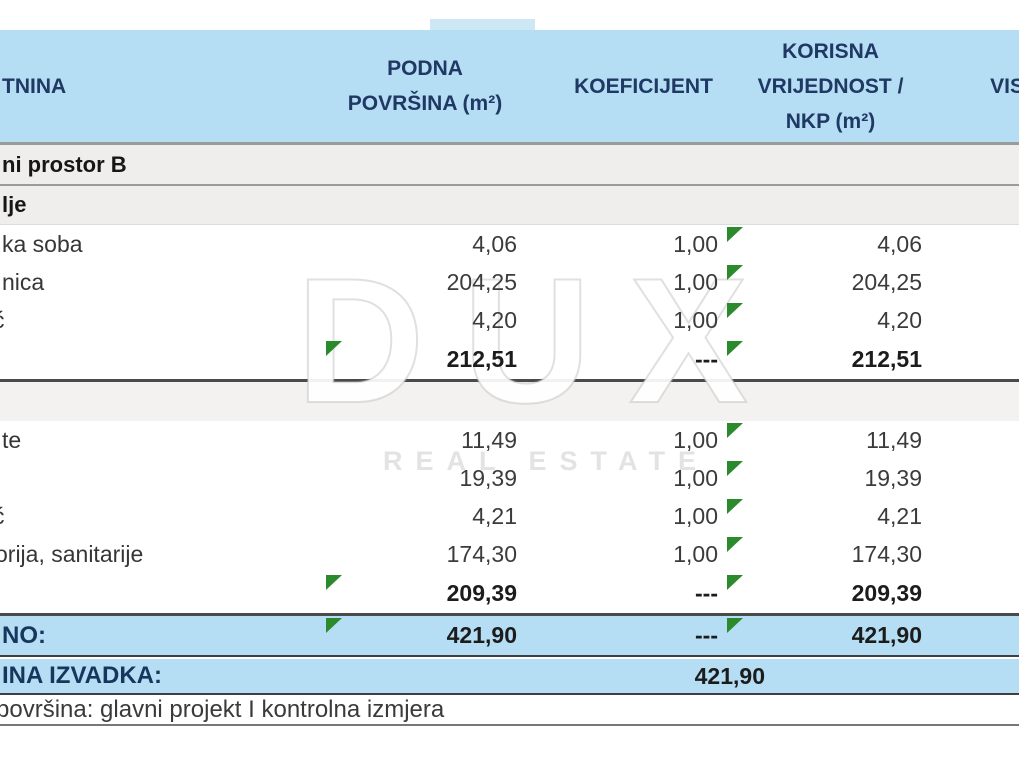 The image size is (1024, 768). What do you see at coordinates (425, 635) in the screenshot?
I see `cell-podna-povrsina: 421,90` at bounding box center [425, 635].